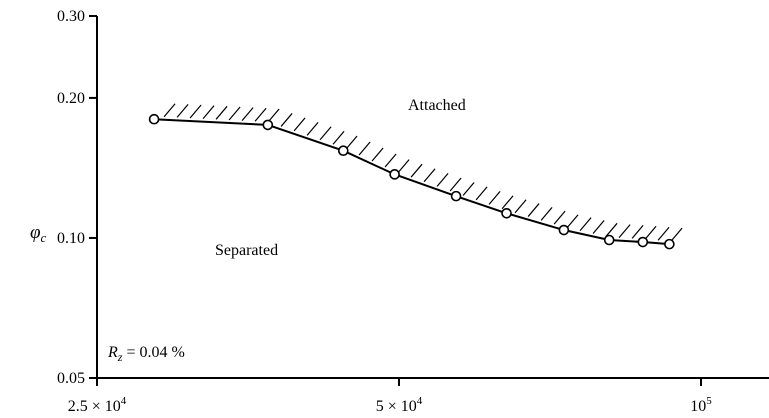 Image resolution: width=769 pixels, height=418 pixels. Describe the element at coordinates (44, 237) in the screenshot. I see `y-axis-label-sub: c` at that location.